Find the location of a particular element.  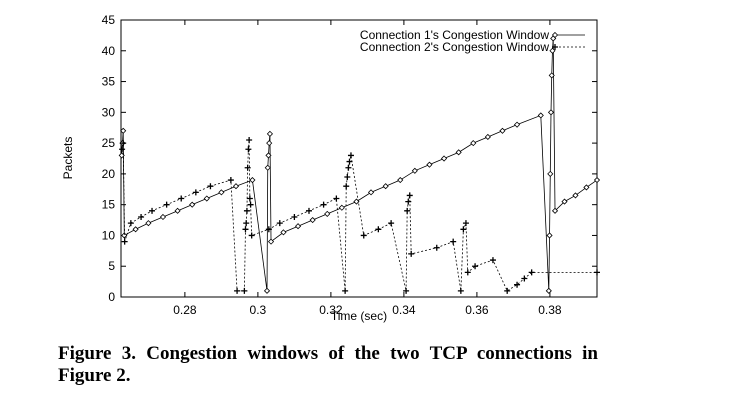

x-tick-label: 0.36 is located at coordinates (477, 310).